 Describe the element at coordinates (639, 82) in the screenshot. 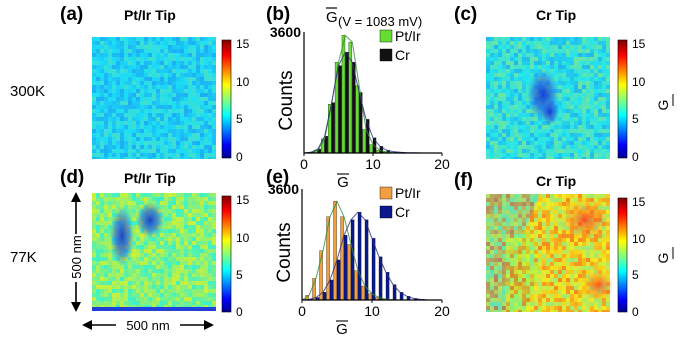

I see `colorbar-tick-c-10: 10` at that location.